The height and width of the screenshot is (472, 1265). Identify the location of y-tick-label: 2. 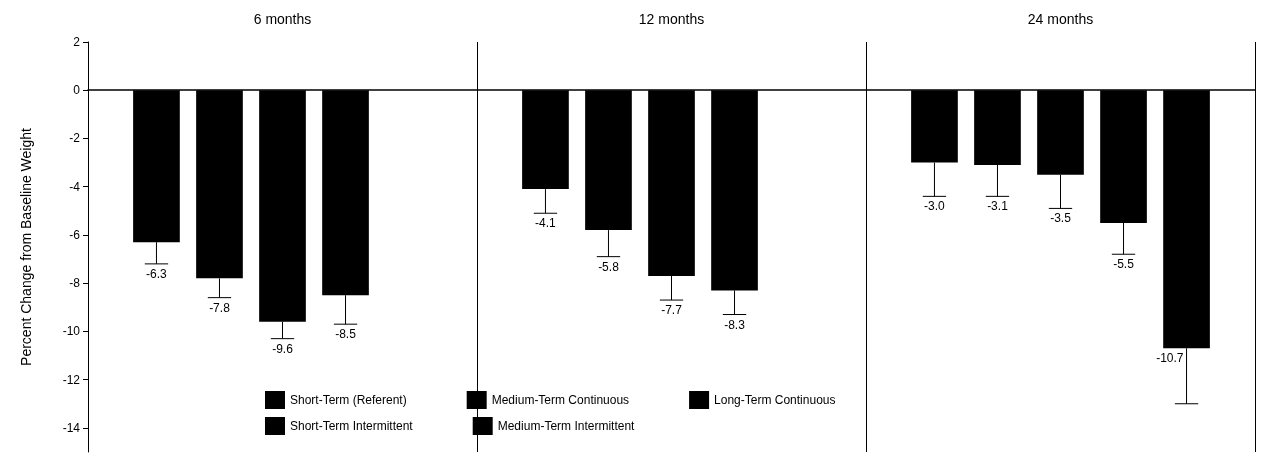
(77, 42).